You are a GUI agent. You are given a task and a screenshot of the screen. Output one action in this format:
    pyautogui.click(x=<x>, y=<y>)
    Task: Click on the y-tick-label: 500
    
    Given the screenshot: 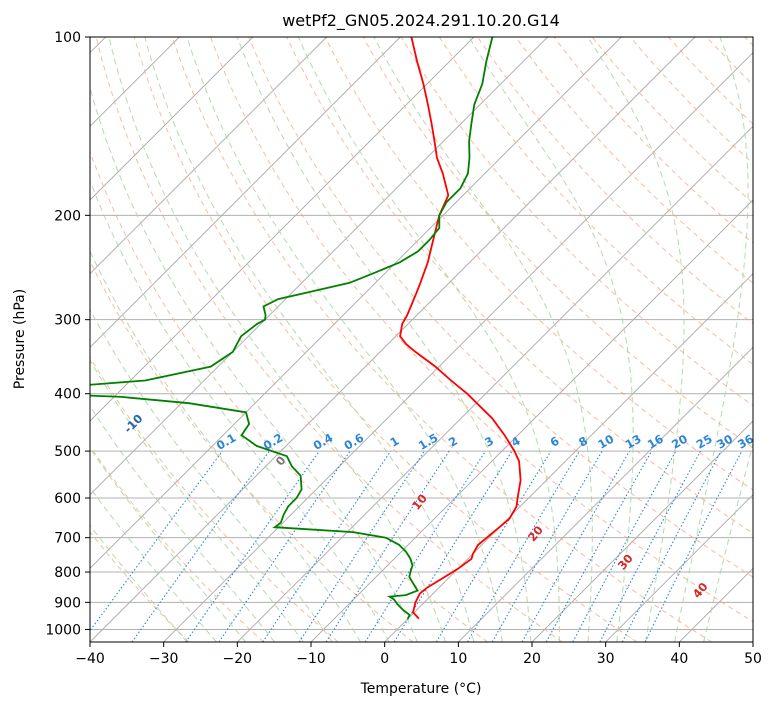 What is the action you would take?
    pyautogui.click(x=67, y=452)
    